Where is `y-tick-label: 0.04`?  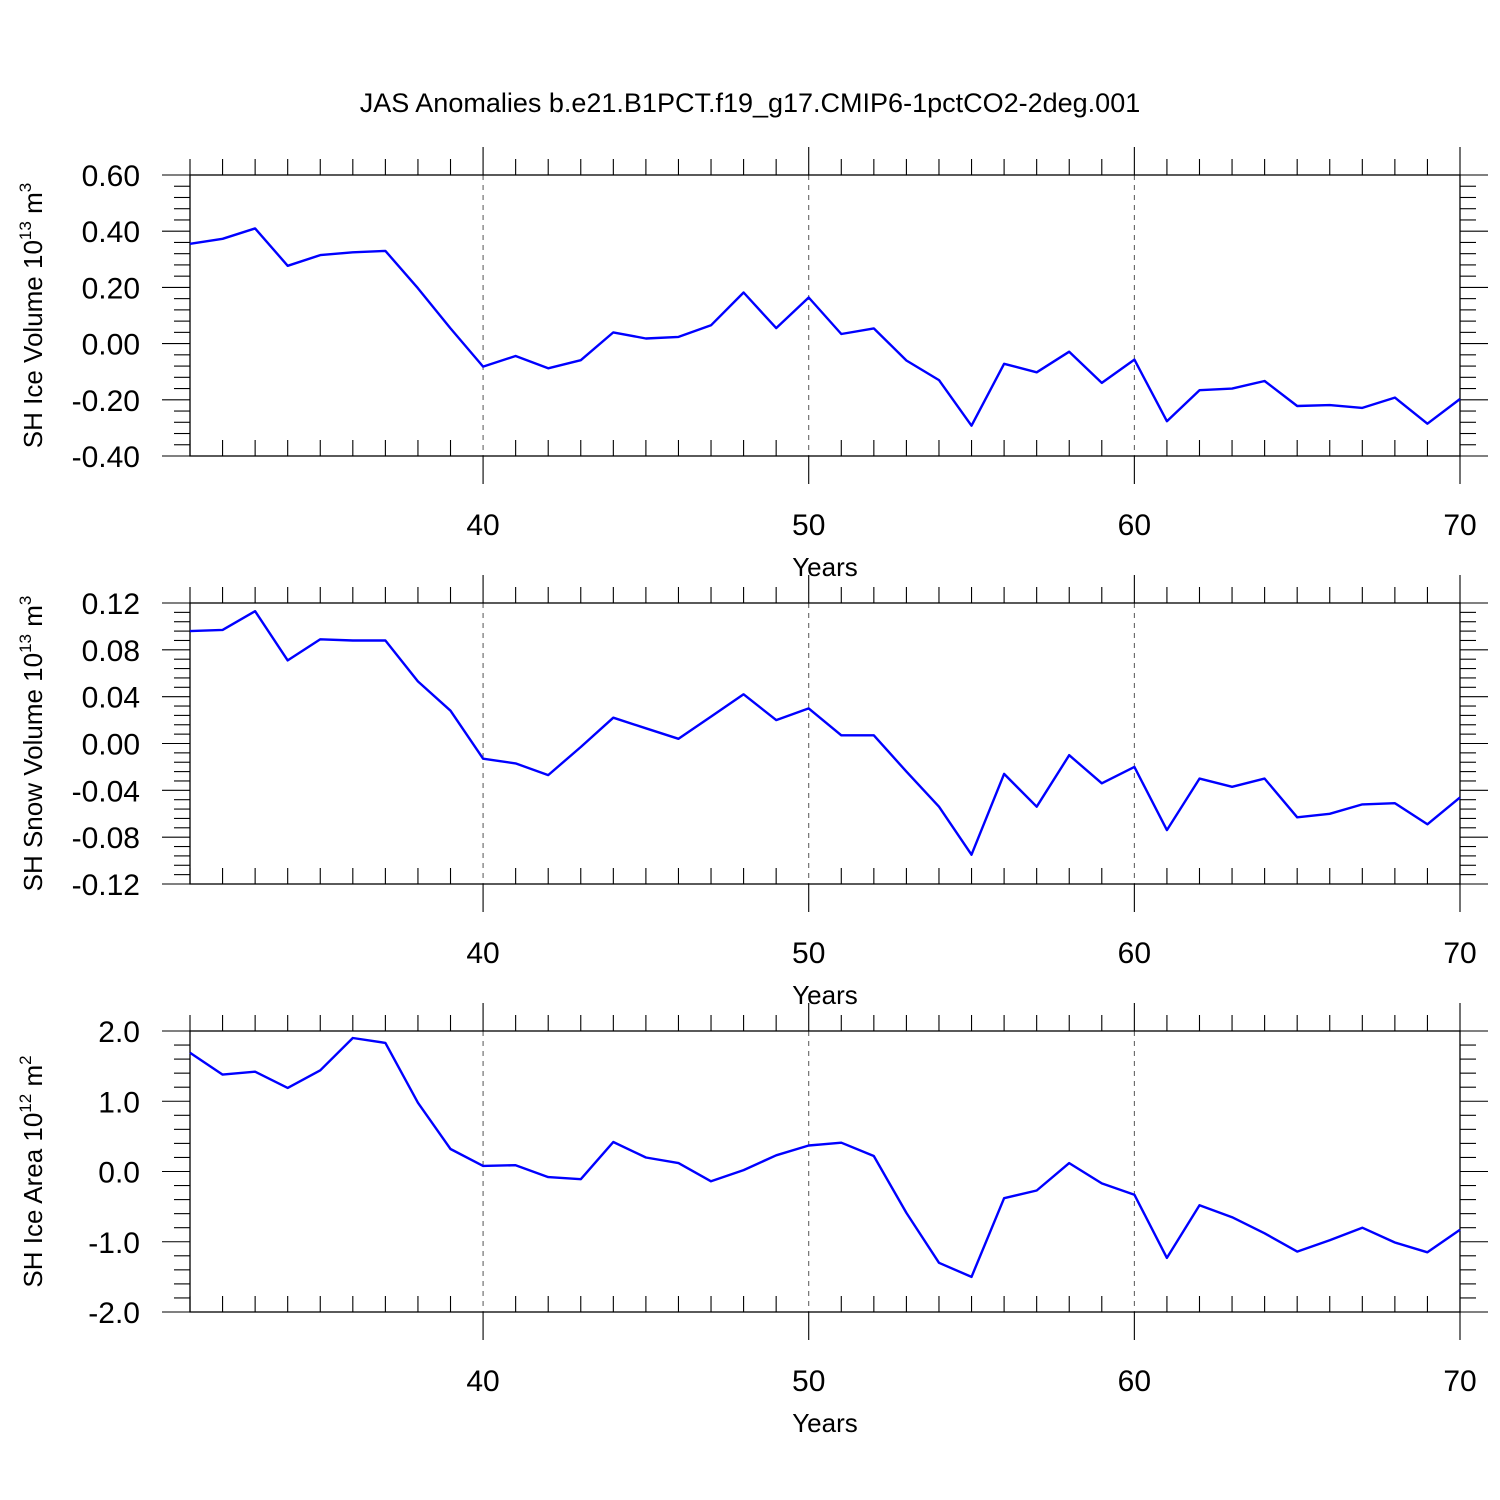 y-tick-label: 0.04 is located at coordinates (111, 698).